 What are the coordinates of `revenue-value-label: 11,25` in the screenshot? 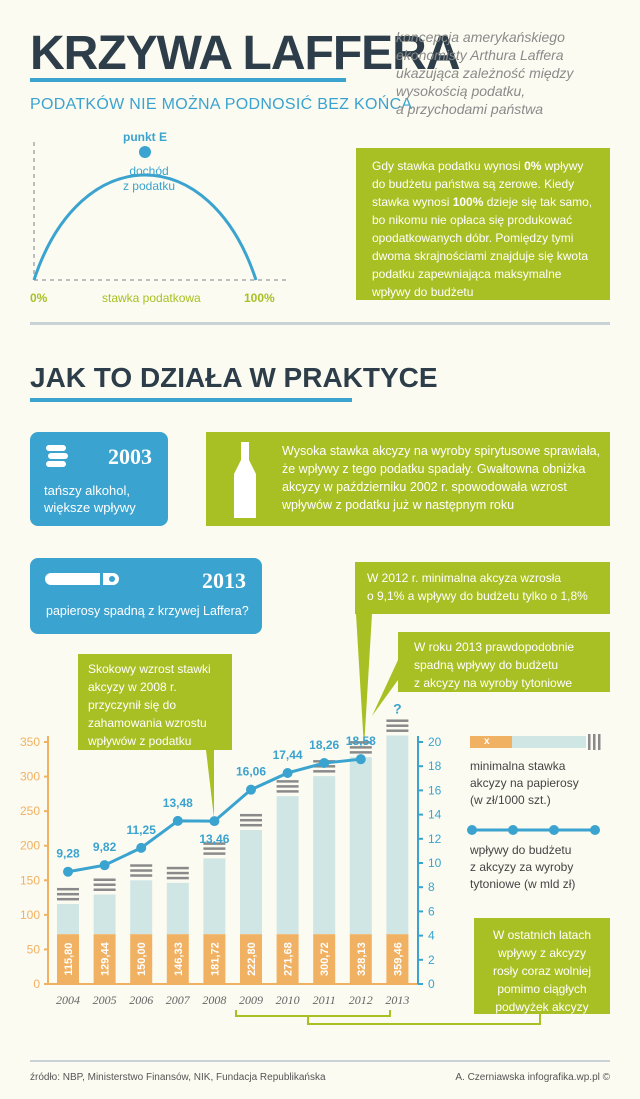 It's located at (142, 830).